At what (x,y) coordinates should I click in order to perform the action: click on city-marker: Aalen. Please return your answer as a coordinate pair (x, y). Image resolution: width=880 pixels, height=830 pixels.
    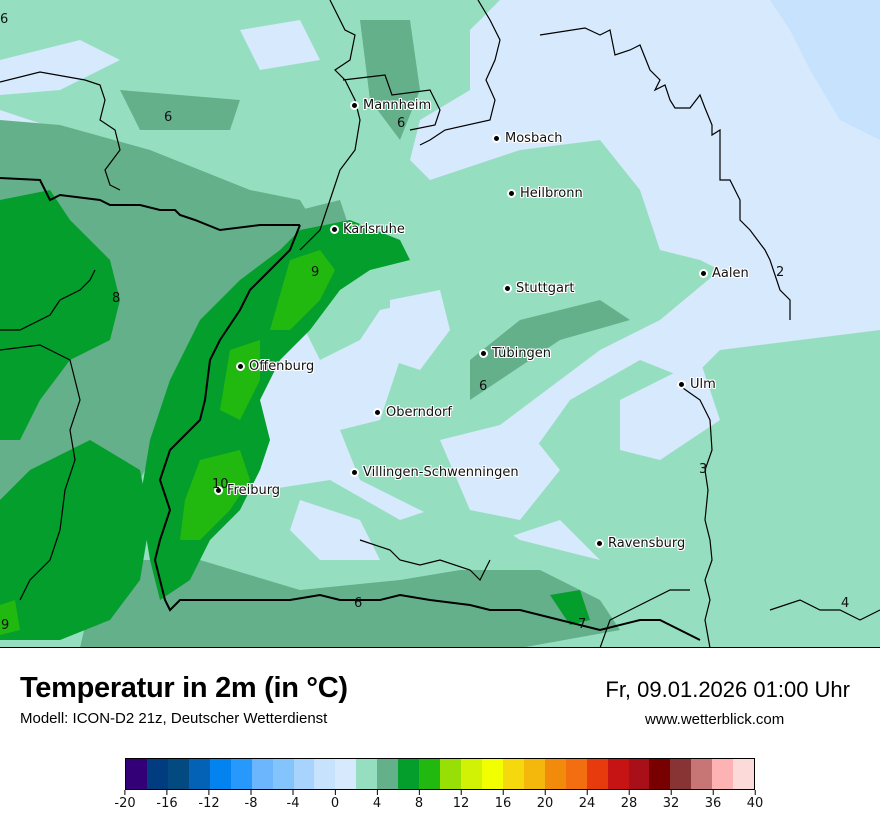
    Looking at the image, I should click on (724, 273).